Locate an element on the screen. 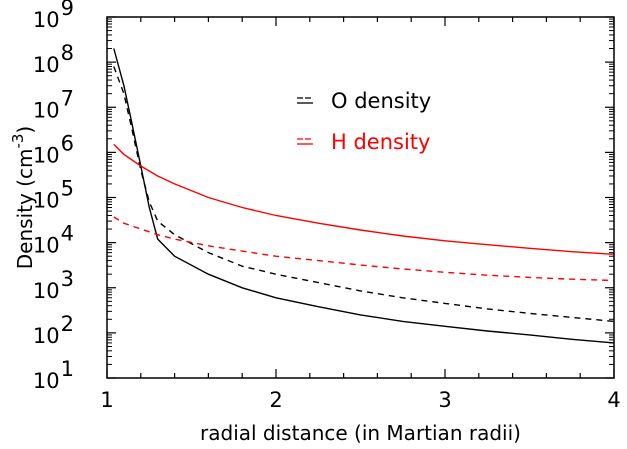 The width and height of the screenshot is (627, 449). y-axis-label: Density (cm-3) is located at coordinates (23, 197).